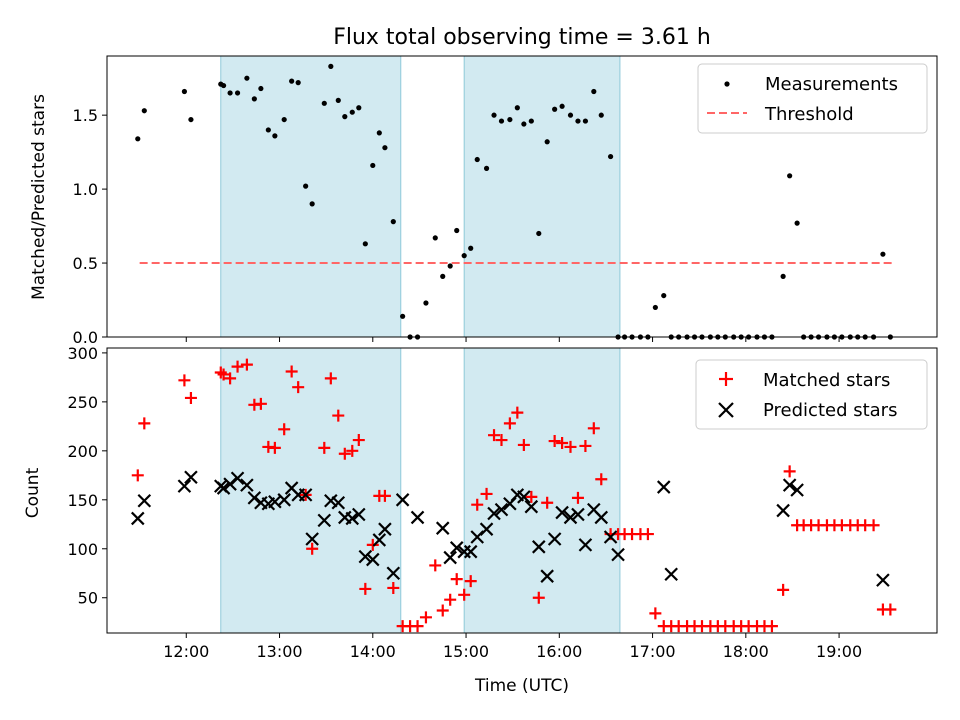 This screenshot has height=720, width=960. Describe the element at coordinates (746, 651) in the screenshot. I see `x-tick-label: 18:00` at that location.